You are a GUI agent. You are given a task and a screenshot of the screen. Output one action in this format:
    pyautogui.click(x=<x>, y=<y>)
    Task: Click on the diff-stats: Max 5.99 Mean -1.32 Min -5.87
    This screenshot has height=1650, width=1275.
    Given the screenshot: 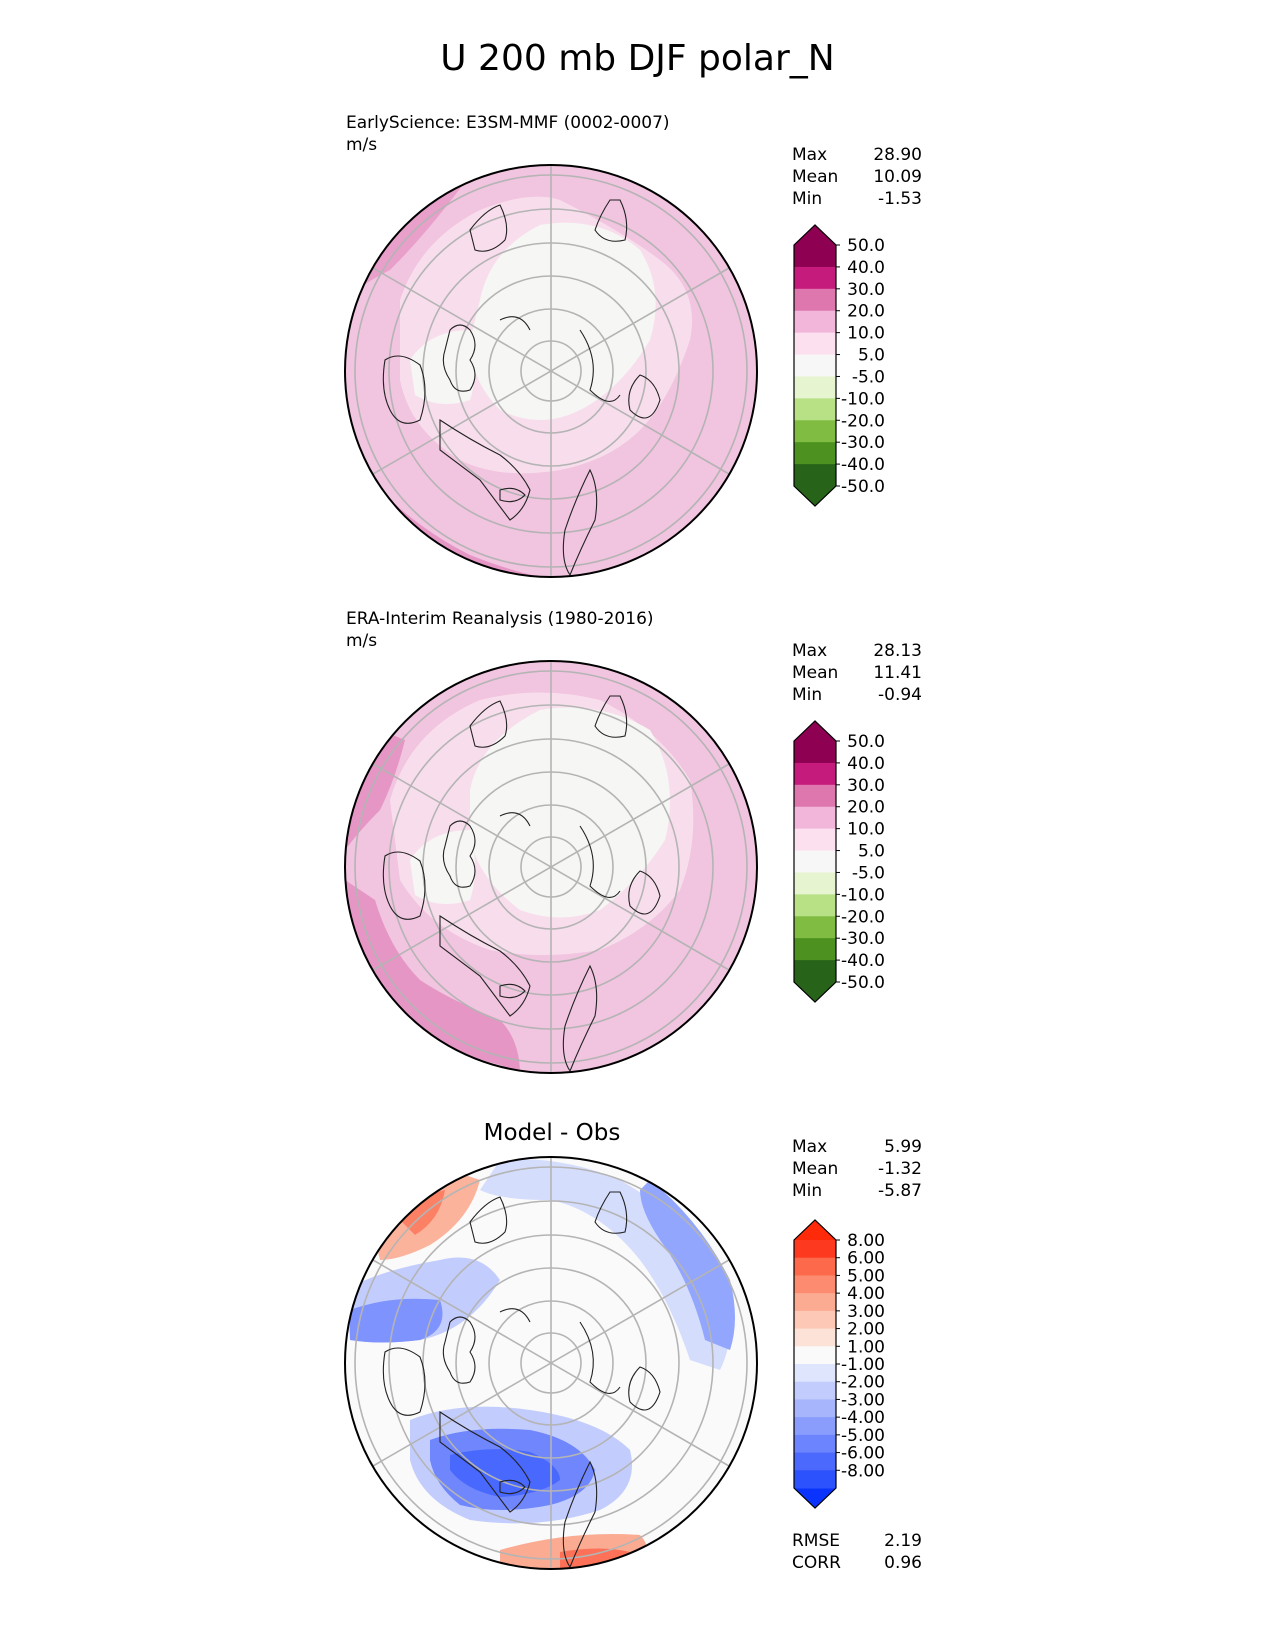 What is the action you would take?
    pyautogui.click(x=857, y=1169)
    